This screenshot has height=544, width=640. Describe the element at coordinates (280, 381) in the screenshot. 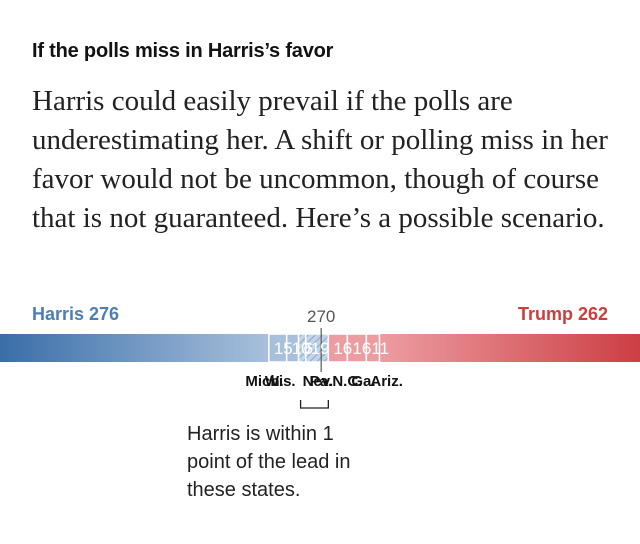

I see `state-label-wis: Wis.` at that location.